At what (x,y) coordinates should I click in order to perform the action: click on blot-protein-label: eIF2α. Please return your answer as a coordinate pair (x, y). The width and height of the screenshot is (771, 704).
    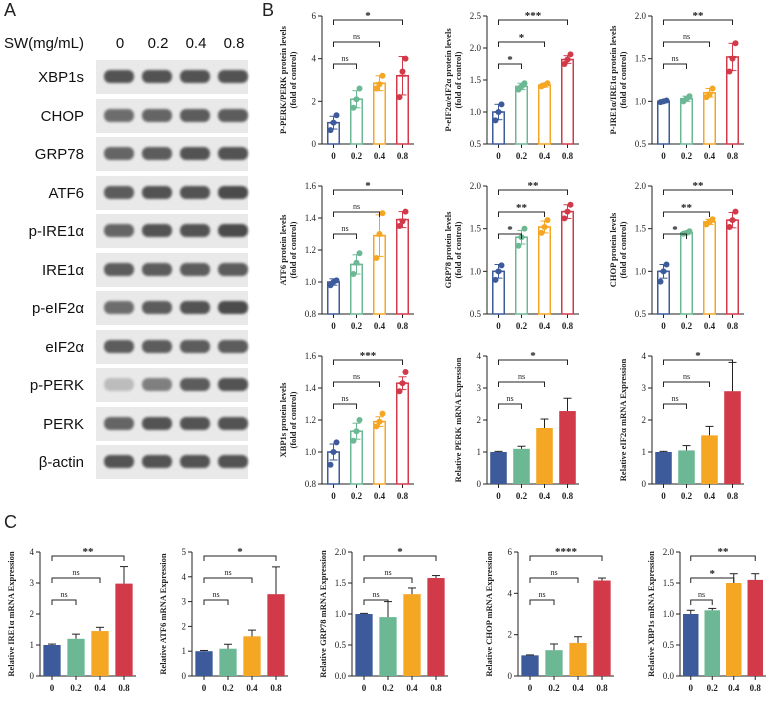
    Looking at the image, I should click on (64, 347).